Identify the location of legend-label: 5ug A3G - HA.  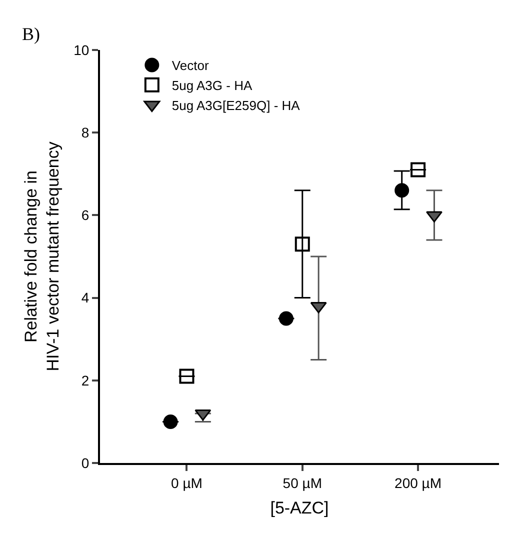
(212, 85).